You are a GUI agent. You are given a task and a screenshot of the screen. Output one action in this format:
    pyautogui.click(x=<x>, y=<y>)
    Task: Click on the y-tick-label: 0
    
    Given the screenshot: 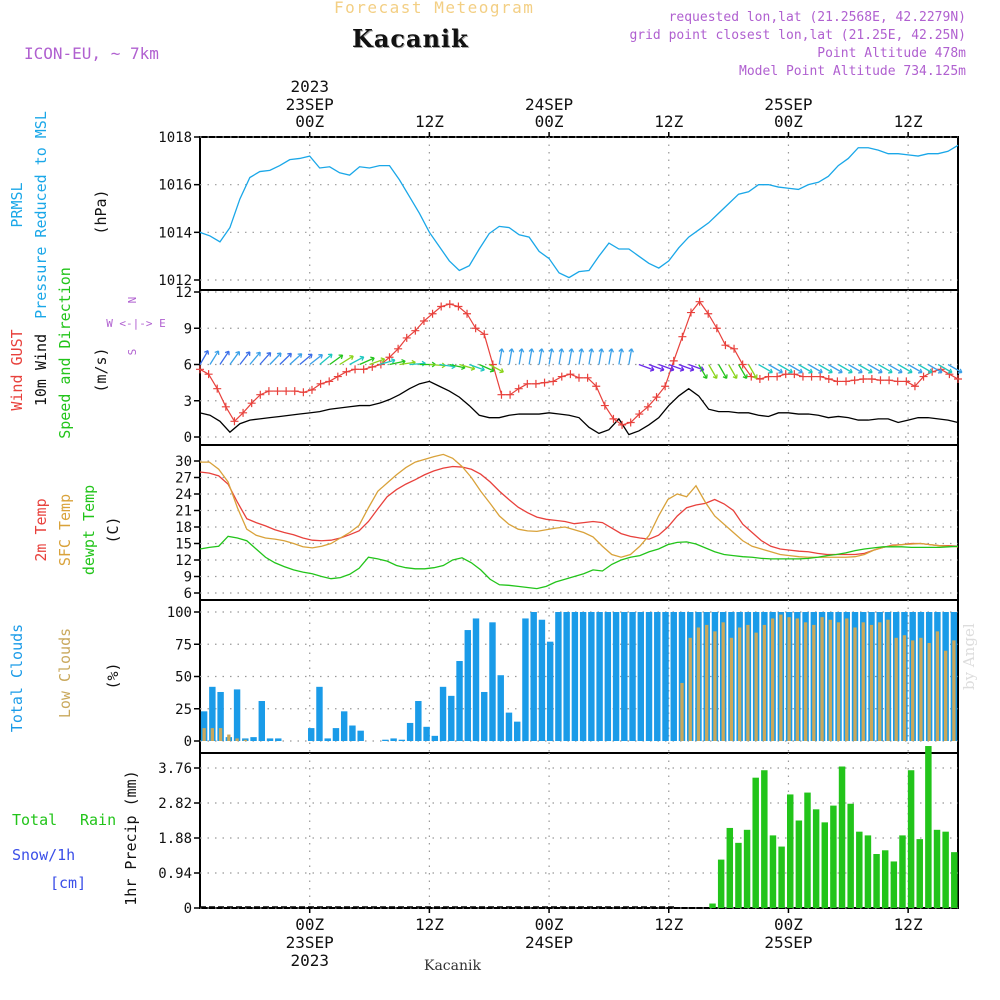 What is the action you would take?
    pyautogui.click(x=188, y=438)
    